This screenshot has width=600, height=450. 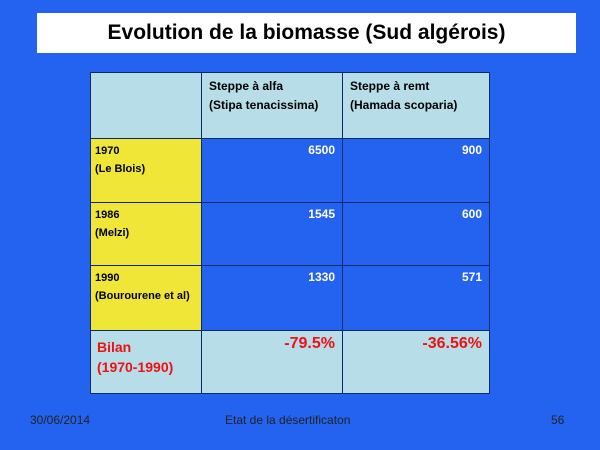 I want to click on column-header: Steppe à remt (Hamada scoparia), so click(x=416, y=105).